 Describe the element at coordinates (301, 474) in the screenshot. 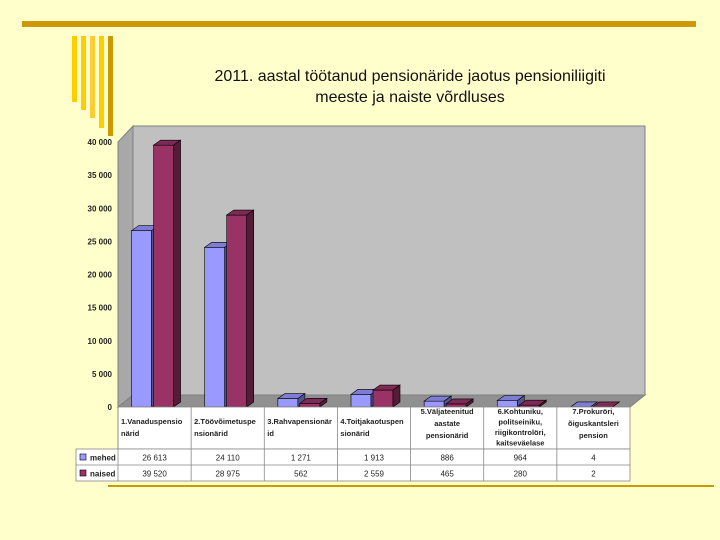

I see `data-label-naised: 562` at that location.